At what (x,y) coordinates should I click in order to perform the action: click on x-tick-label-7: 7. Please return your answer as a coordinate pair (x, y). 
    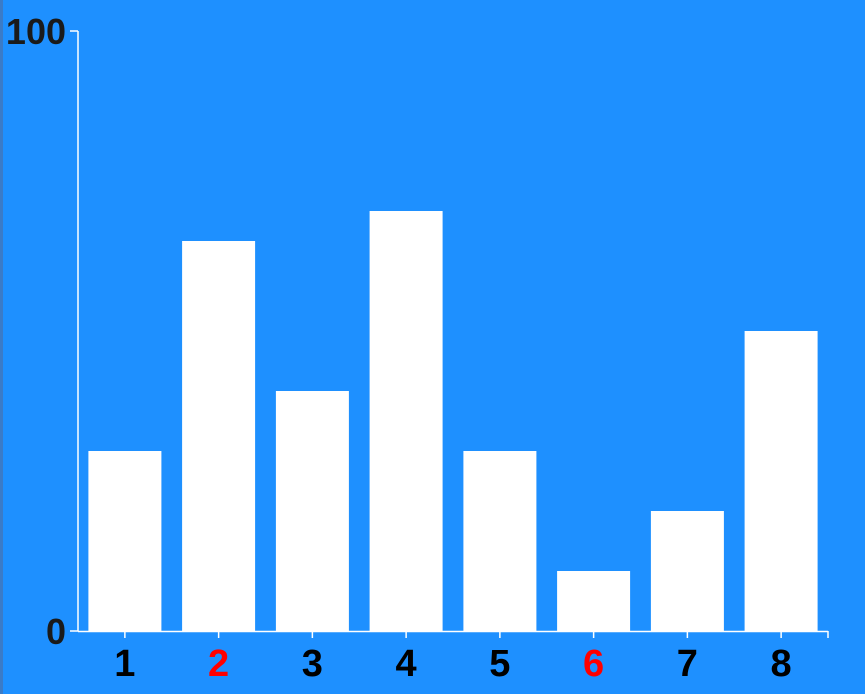
    Looking at the image, I should click on (687, 664).